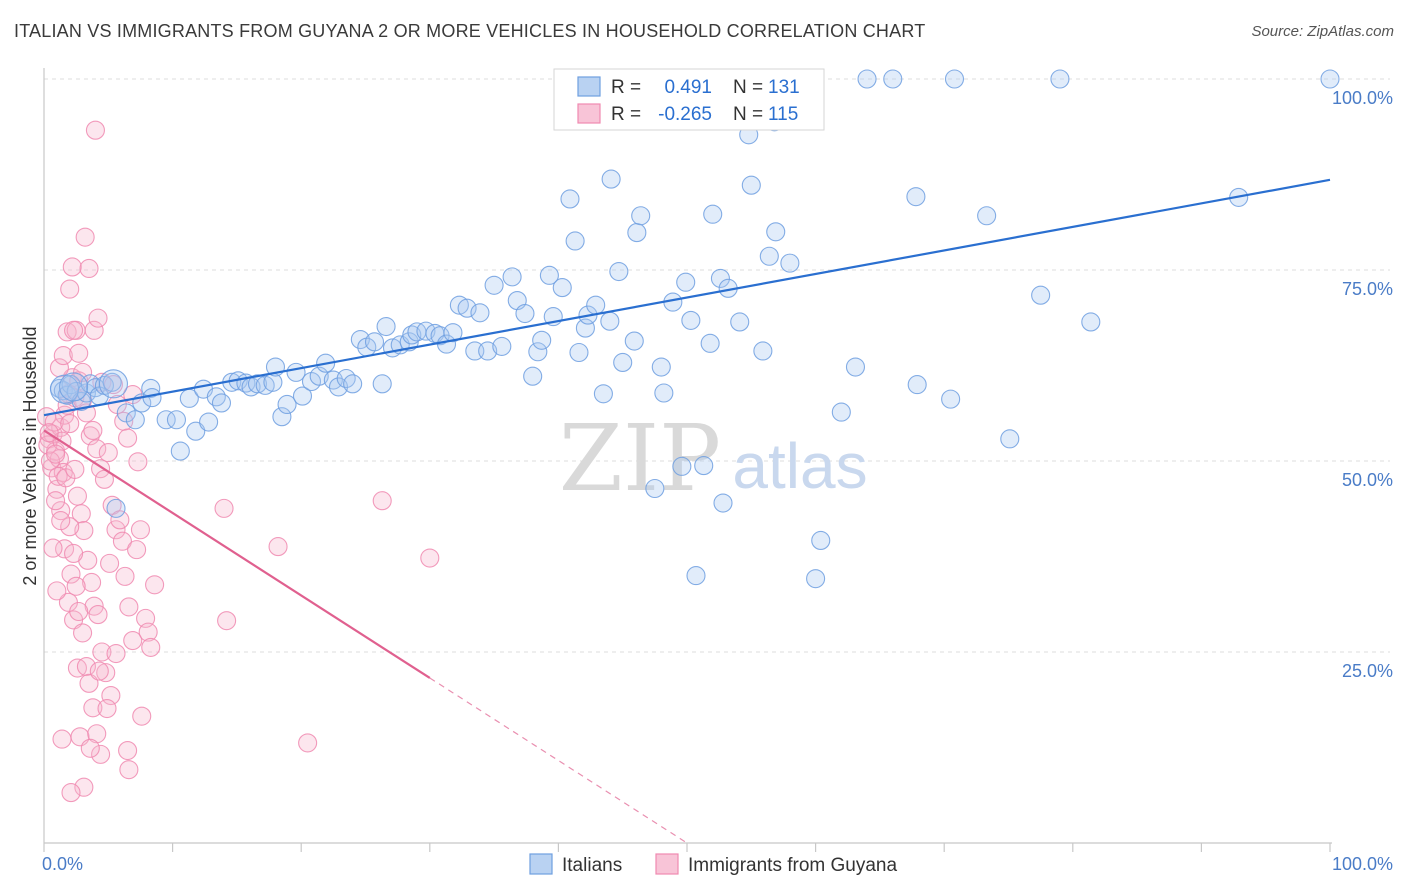 This screenshot has height=892, width=1406. I want to click on x-tick-label: 0.0%, so click(62, 864).